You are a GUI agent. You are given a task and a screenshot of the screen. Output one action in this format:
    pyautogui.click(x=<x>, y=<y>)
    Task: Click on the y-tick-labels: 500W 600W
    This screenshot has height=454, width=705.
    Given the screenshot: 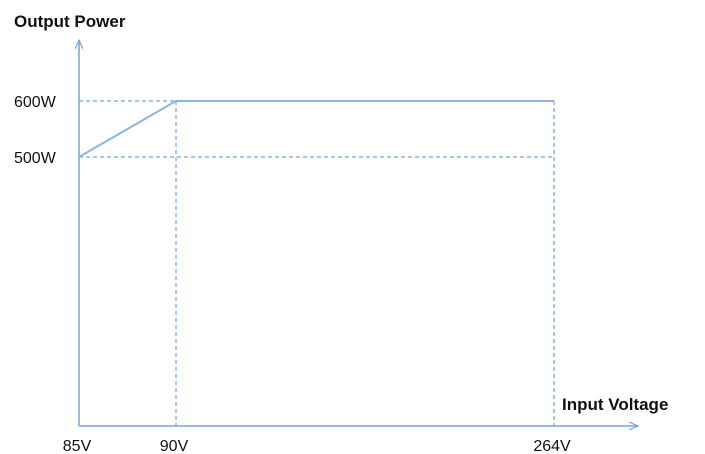 What is the action you would take?
    pyautogui.click(x=35, y=130)
    